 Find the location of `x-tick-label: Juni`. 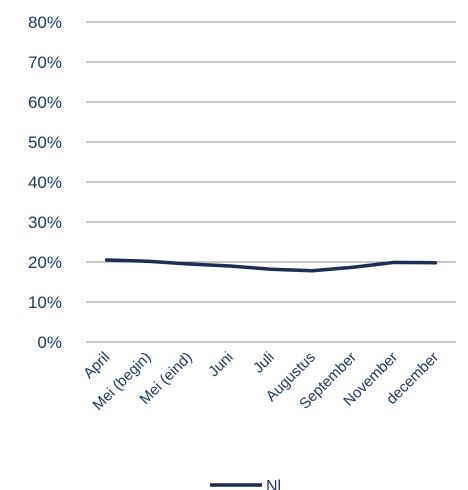

x-tick-label: Juni is located at coordinates (220, 364).